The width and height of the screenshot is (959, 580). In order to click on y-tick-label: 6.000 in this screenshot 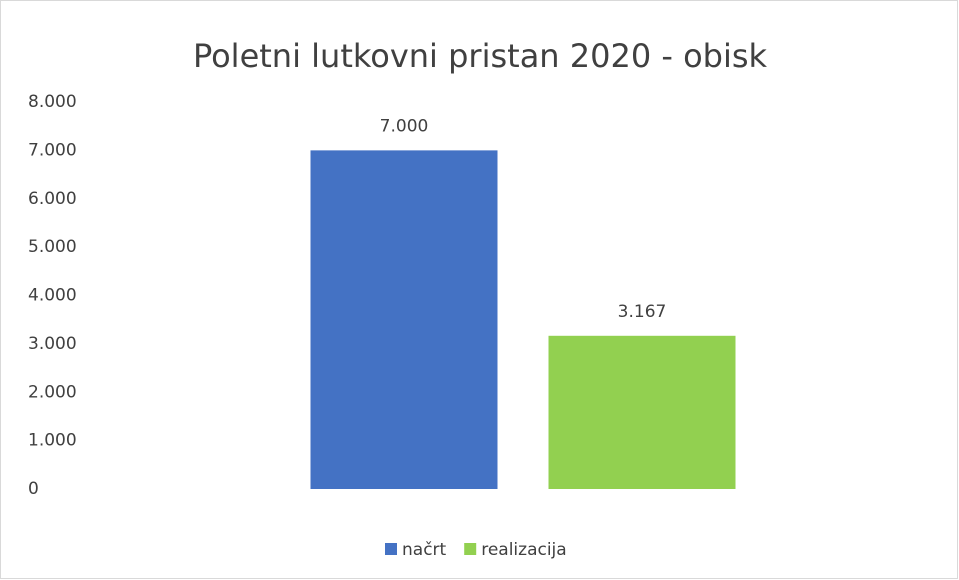, I will do `click(52, 199)`.